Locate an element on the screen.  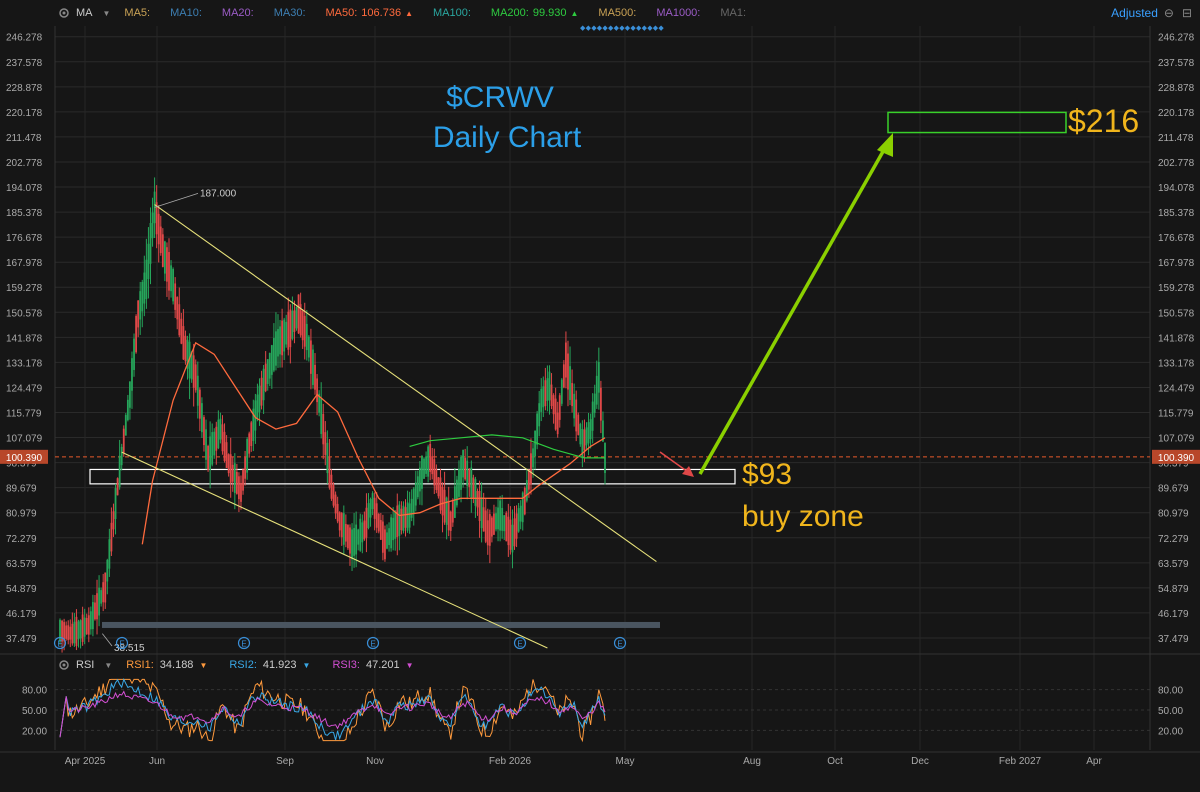
y-tick-label-right: 237.578 is located at coordinates (1176, 63).